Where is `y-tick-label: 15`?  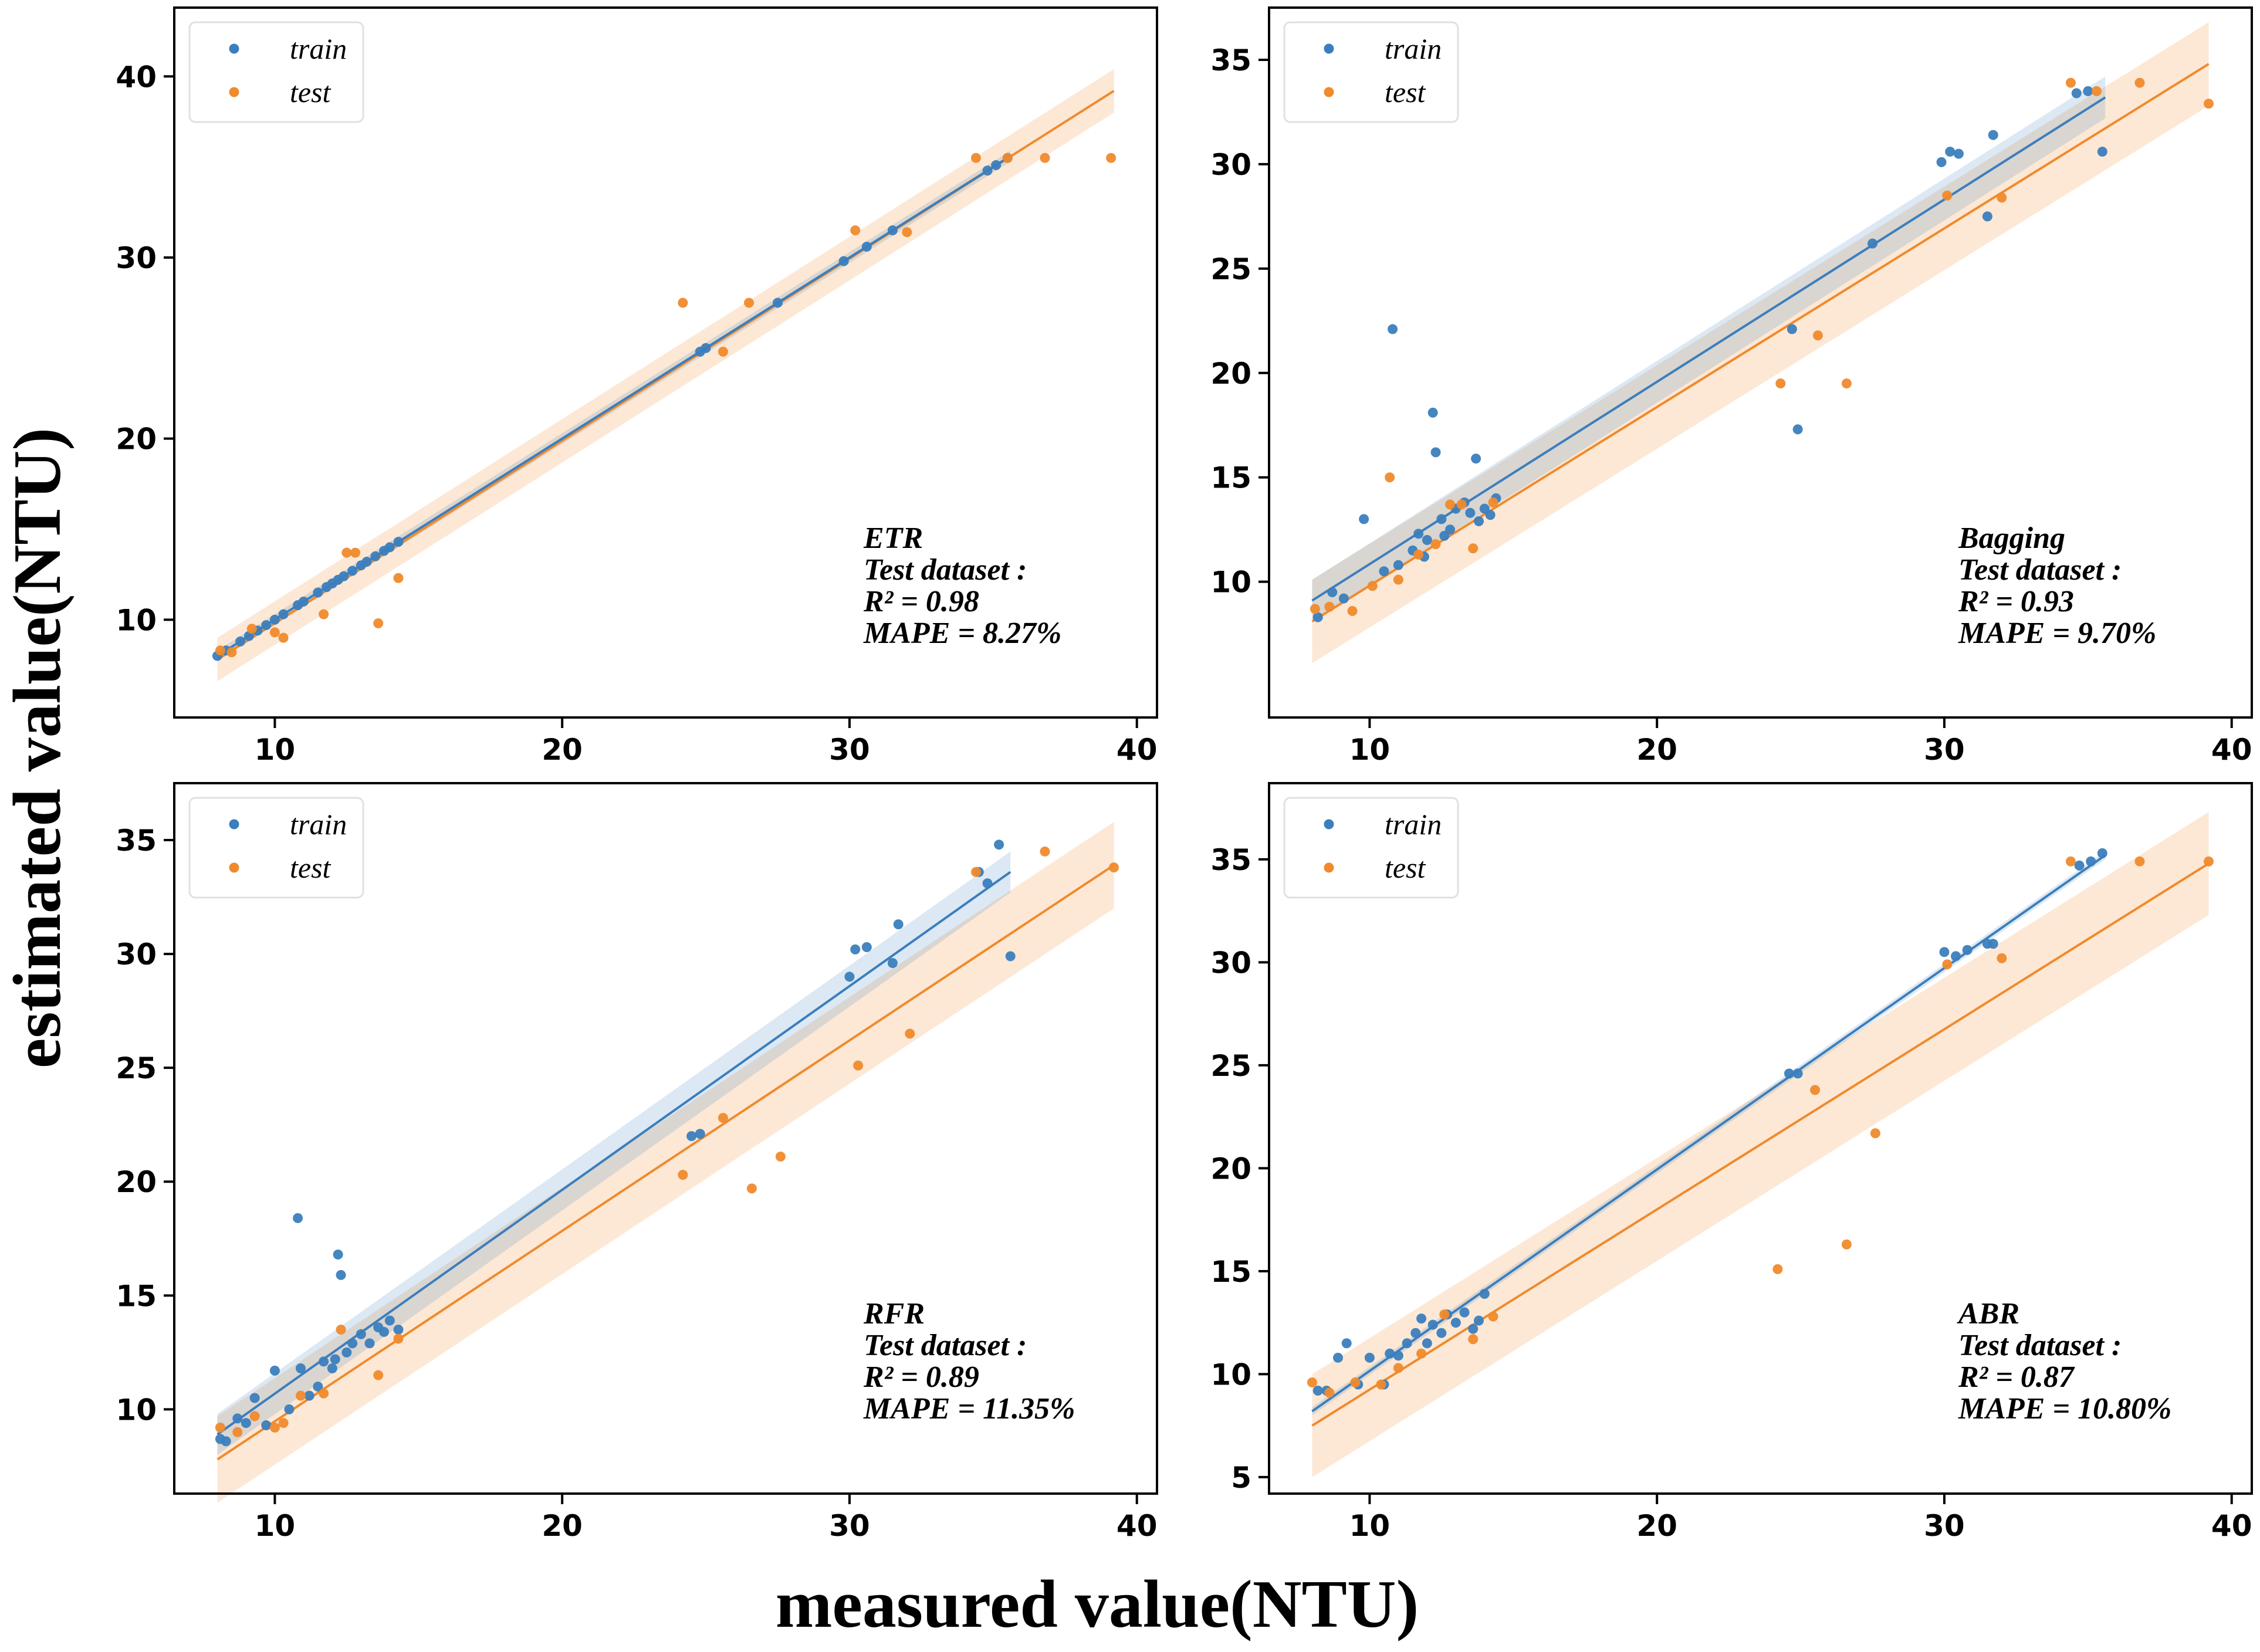 y-tick-label: 15 is located at coordinates (1230, 478).